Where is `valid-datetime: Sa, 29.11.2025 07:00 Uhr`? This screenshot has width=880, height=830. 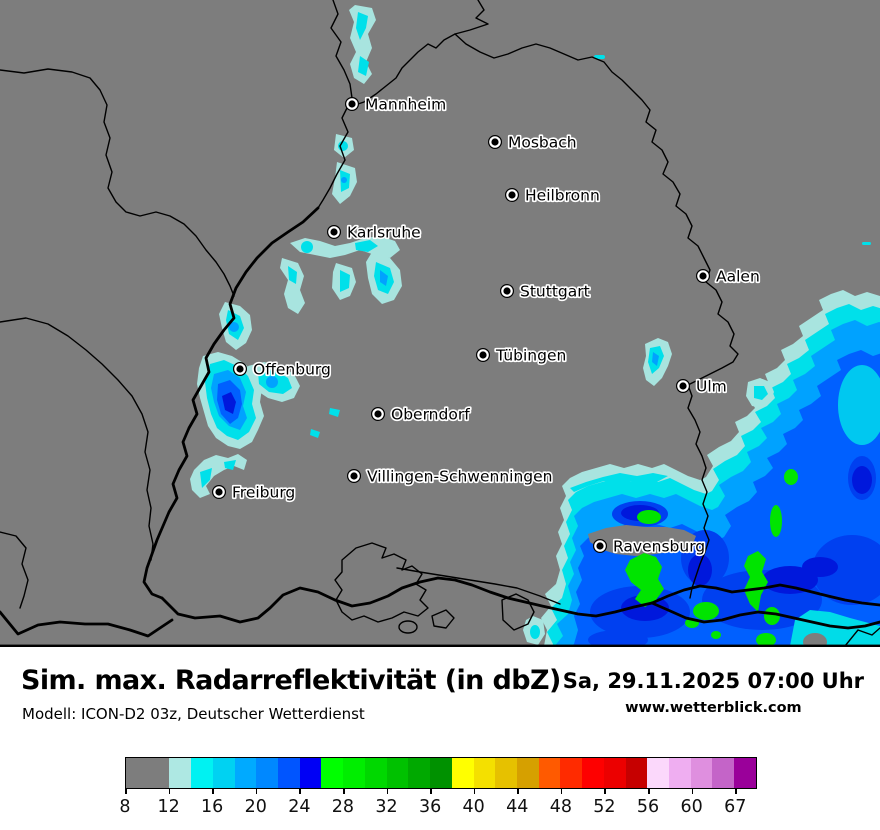
valid-datetime: Sa, 29.11.2025 07:00 Uhr is located at coordinates (713, 681).